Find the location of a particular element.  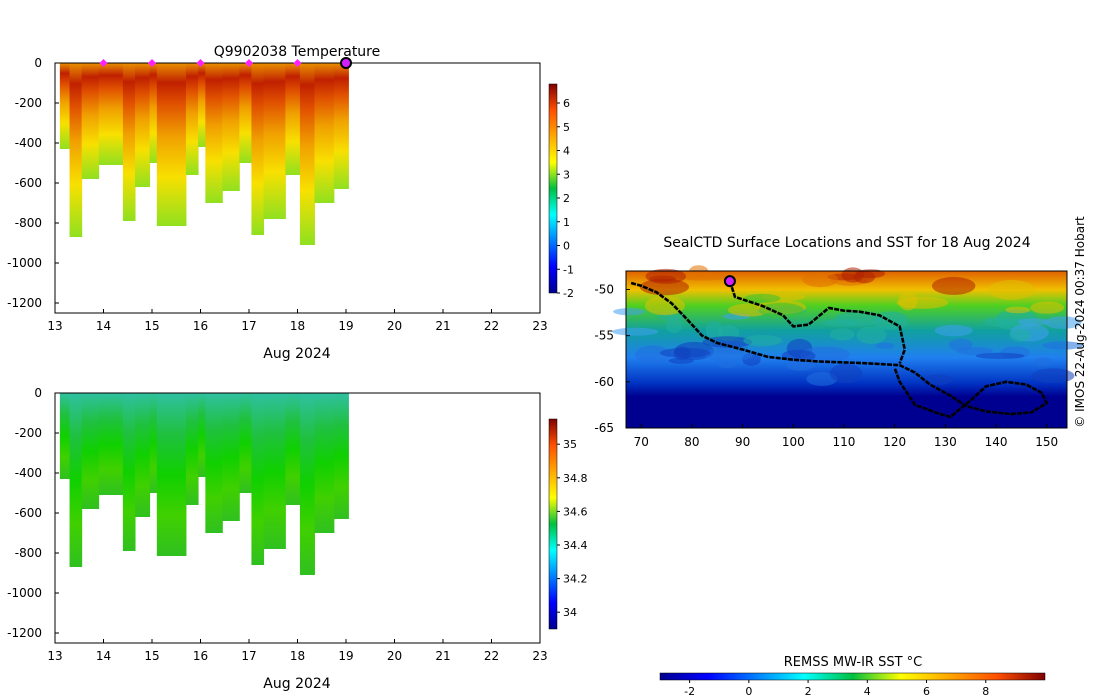

sst-colorbar-tick-label: 2 is located at coordinates (808, 691).